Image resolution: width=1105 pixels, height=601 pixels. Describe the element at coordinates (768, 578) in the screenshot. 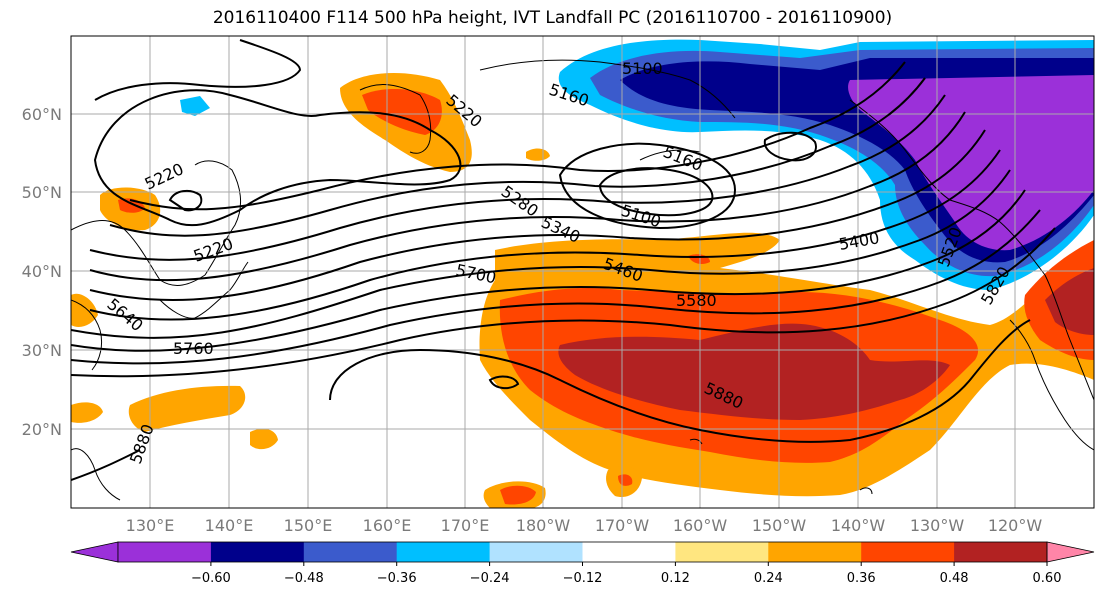

I see `colorbar-tick-label: 0.24` at that location.